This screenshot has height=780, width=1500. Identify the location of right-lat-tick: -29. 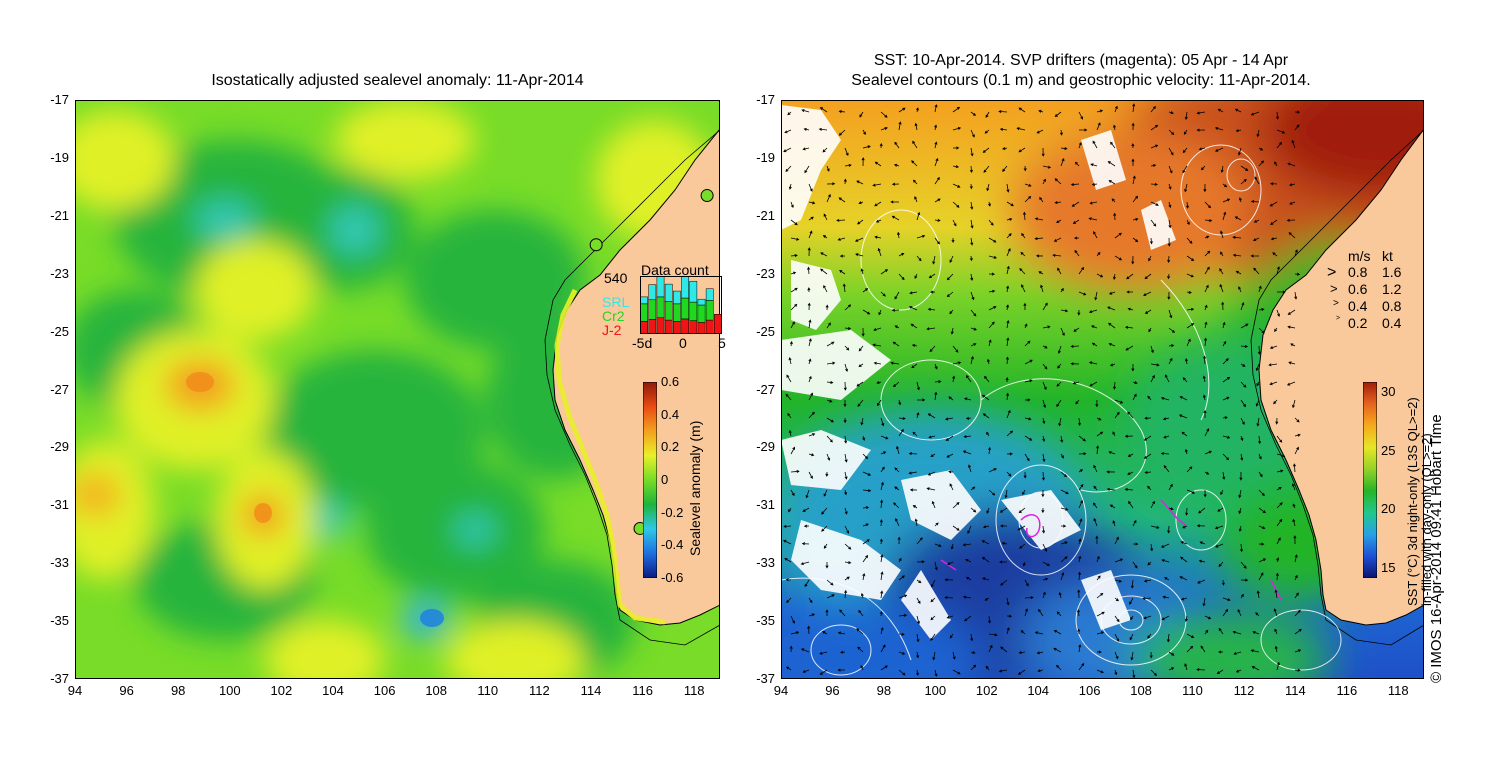
(765, 447).